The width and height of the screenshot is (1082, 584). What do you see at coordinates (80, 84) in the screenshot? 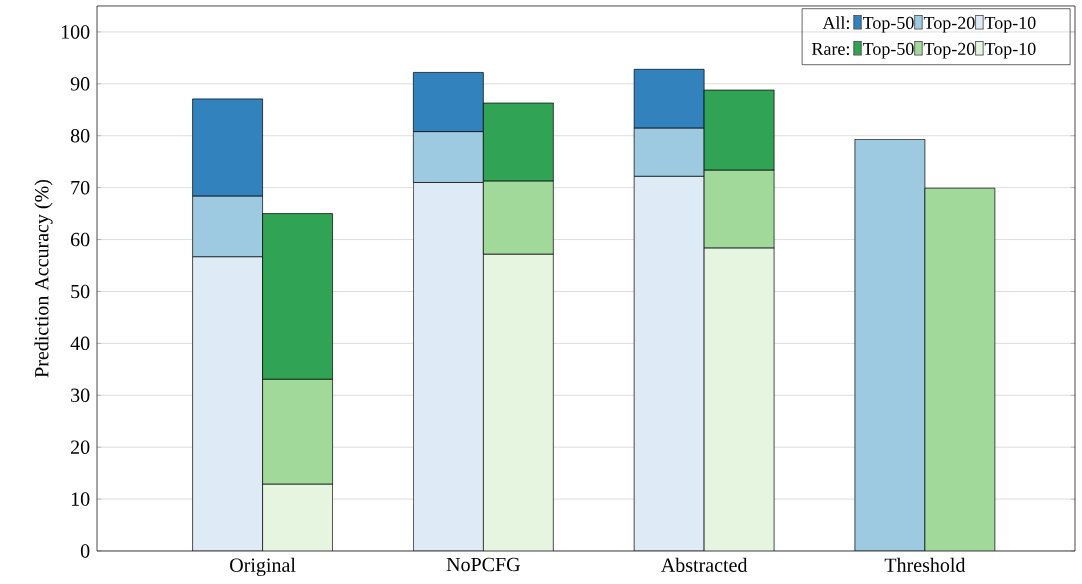
I see `y-tick-label: 90` at bounding box center [80, 84].